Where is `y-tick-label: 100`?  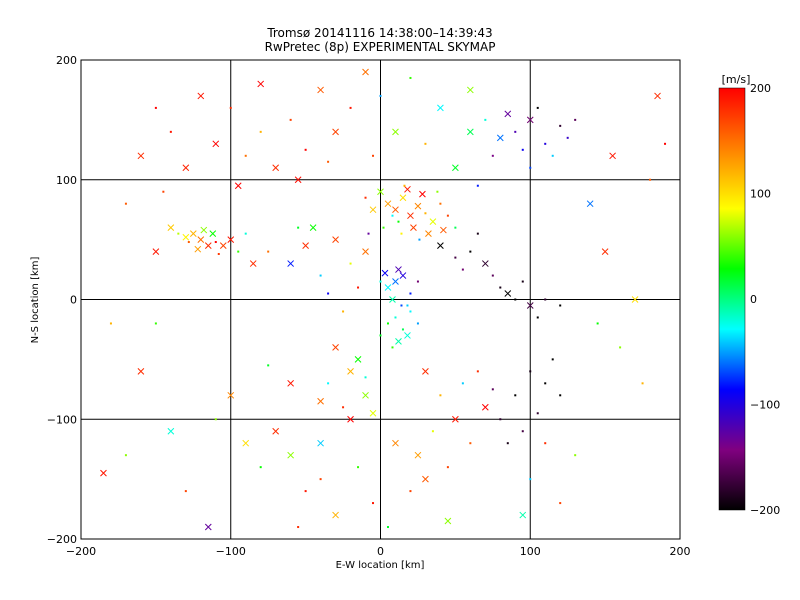 y-tick-label: 100 is located at coordinates (66, 180).